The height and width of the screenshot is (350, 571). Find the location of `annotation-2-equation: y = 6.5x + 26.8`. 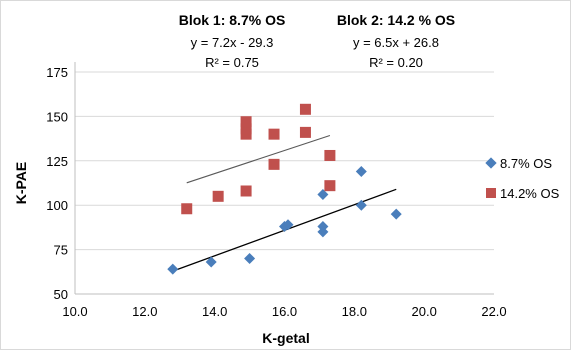

annotation-2-equation: y = 6.5x + 26.8 is located at coordinates (396, 42).